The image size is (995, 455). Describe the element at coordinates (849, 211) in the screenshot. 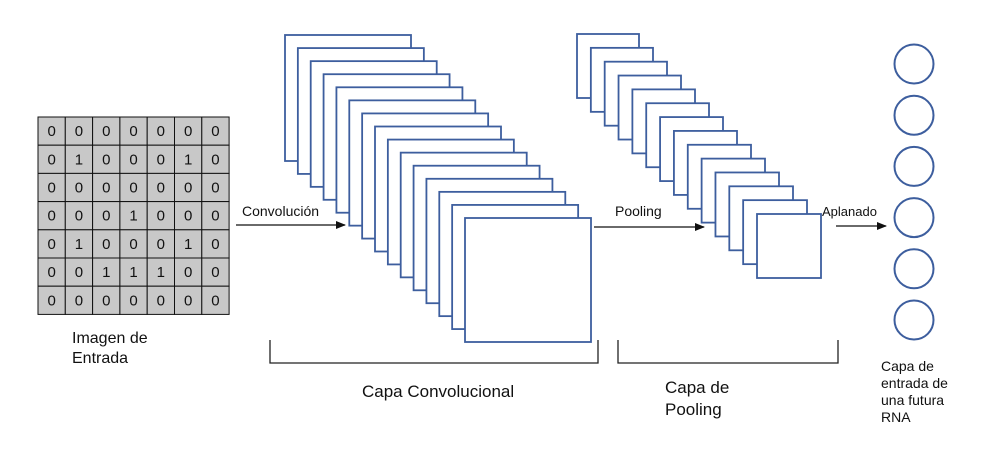

I see `flatten-label: Aplanado` at that location.